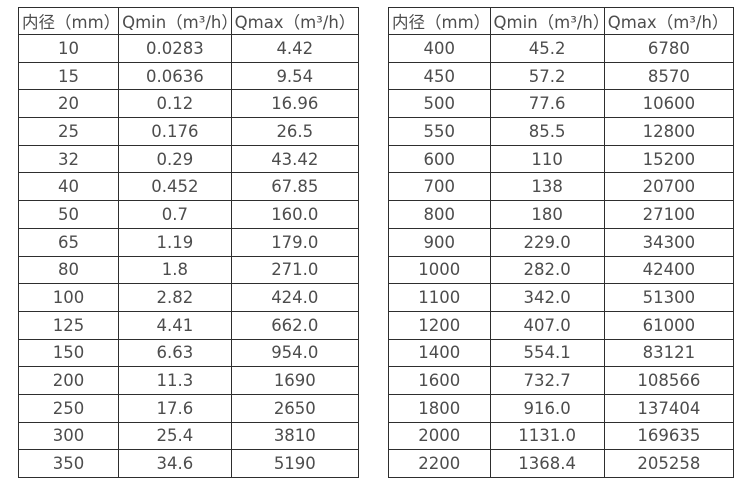 This screenshot has width=750, height=483. I want to click on table-cell: 12800, so click(669, 131).